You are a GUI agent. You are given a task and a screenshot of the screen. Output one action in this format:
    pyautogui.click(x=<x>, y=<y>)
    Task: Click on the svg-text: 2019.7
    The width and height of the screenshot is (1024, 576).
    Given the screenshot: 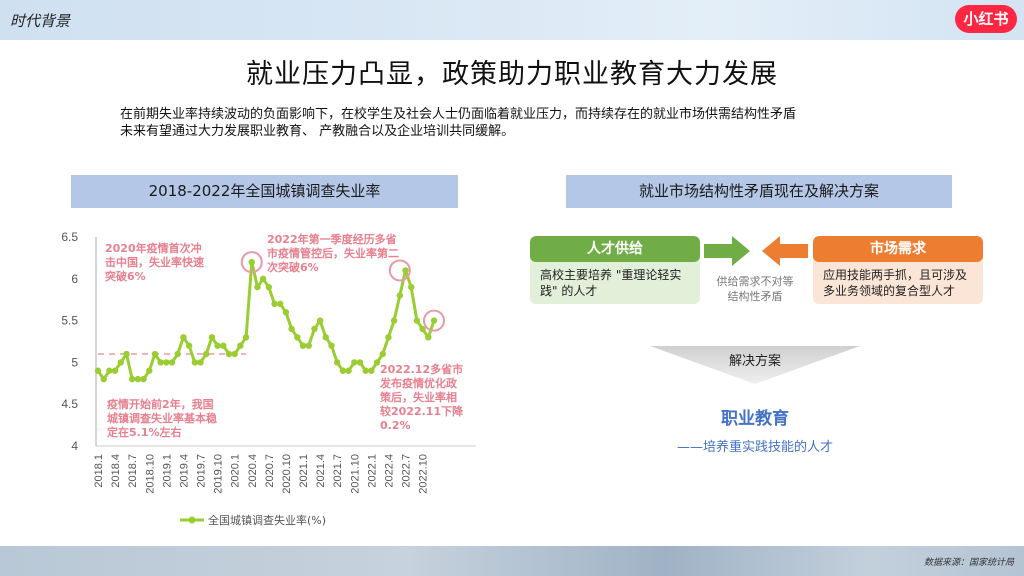 What is the action you would take?
    pyautogui.click(x=202, y=471)
    